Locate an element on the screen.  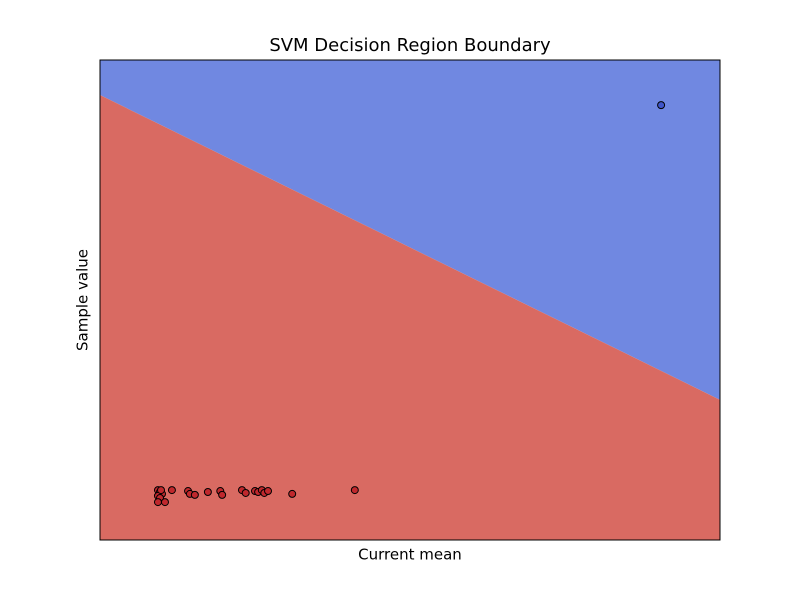
y-axis-label: Sample value is located at coordinates (83, 300).